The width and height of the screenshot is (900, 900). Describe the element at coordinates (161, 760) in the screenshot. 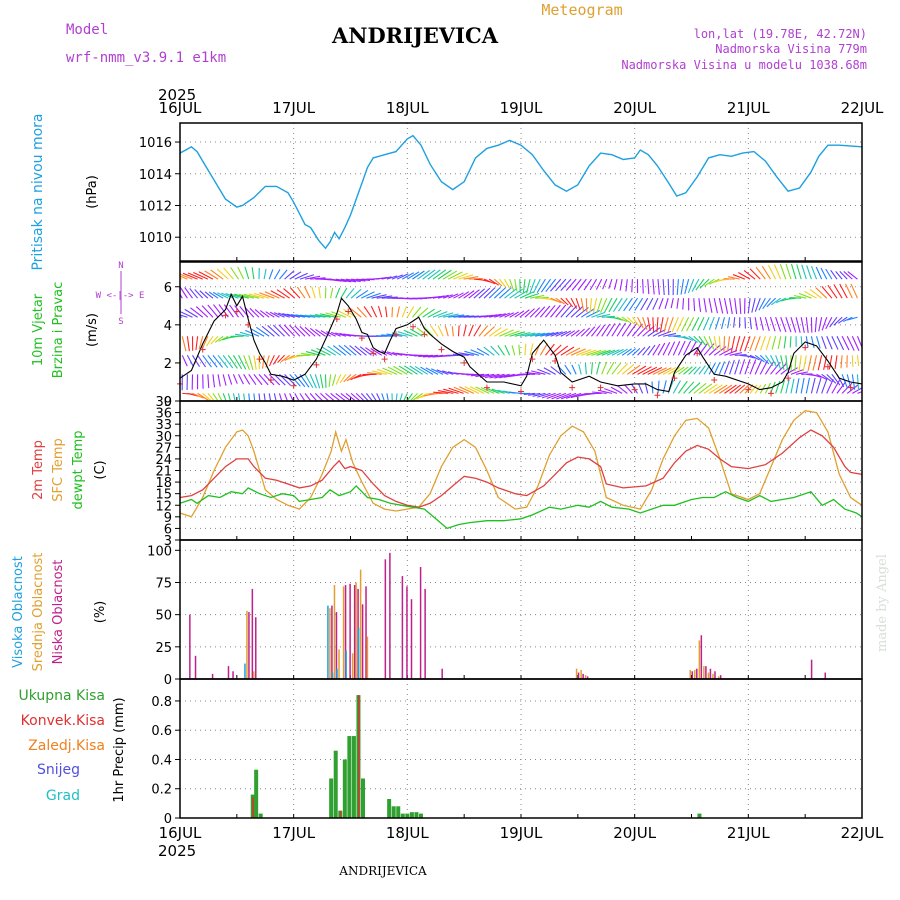

I see `precip-ytick-label: 0.4` at that location.